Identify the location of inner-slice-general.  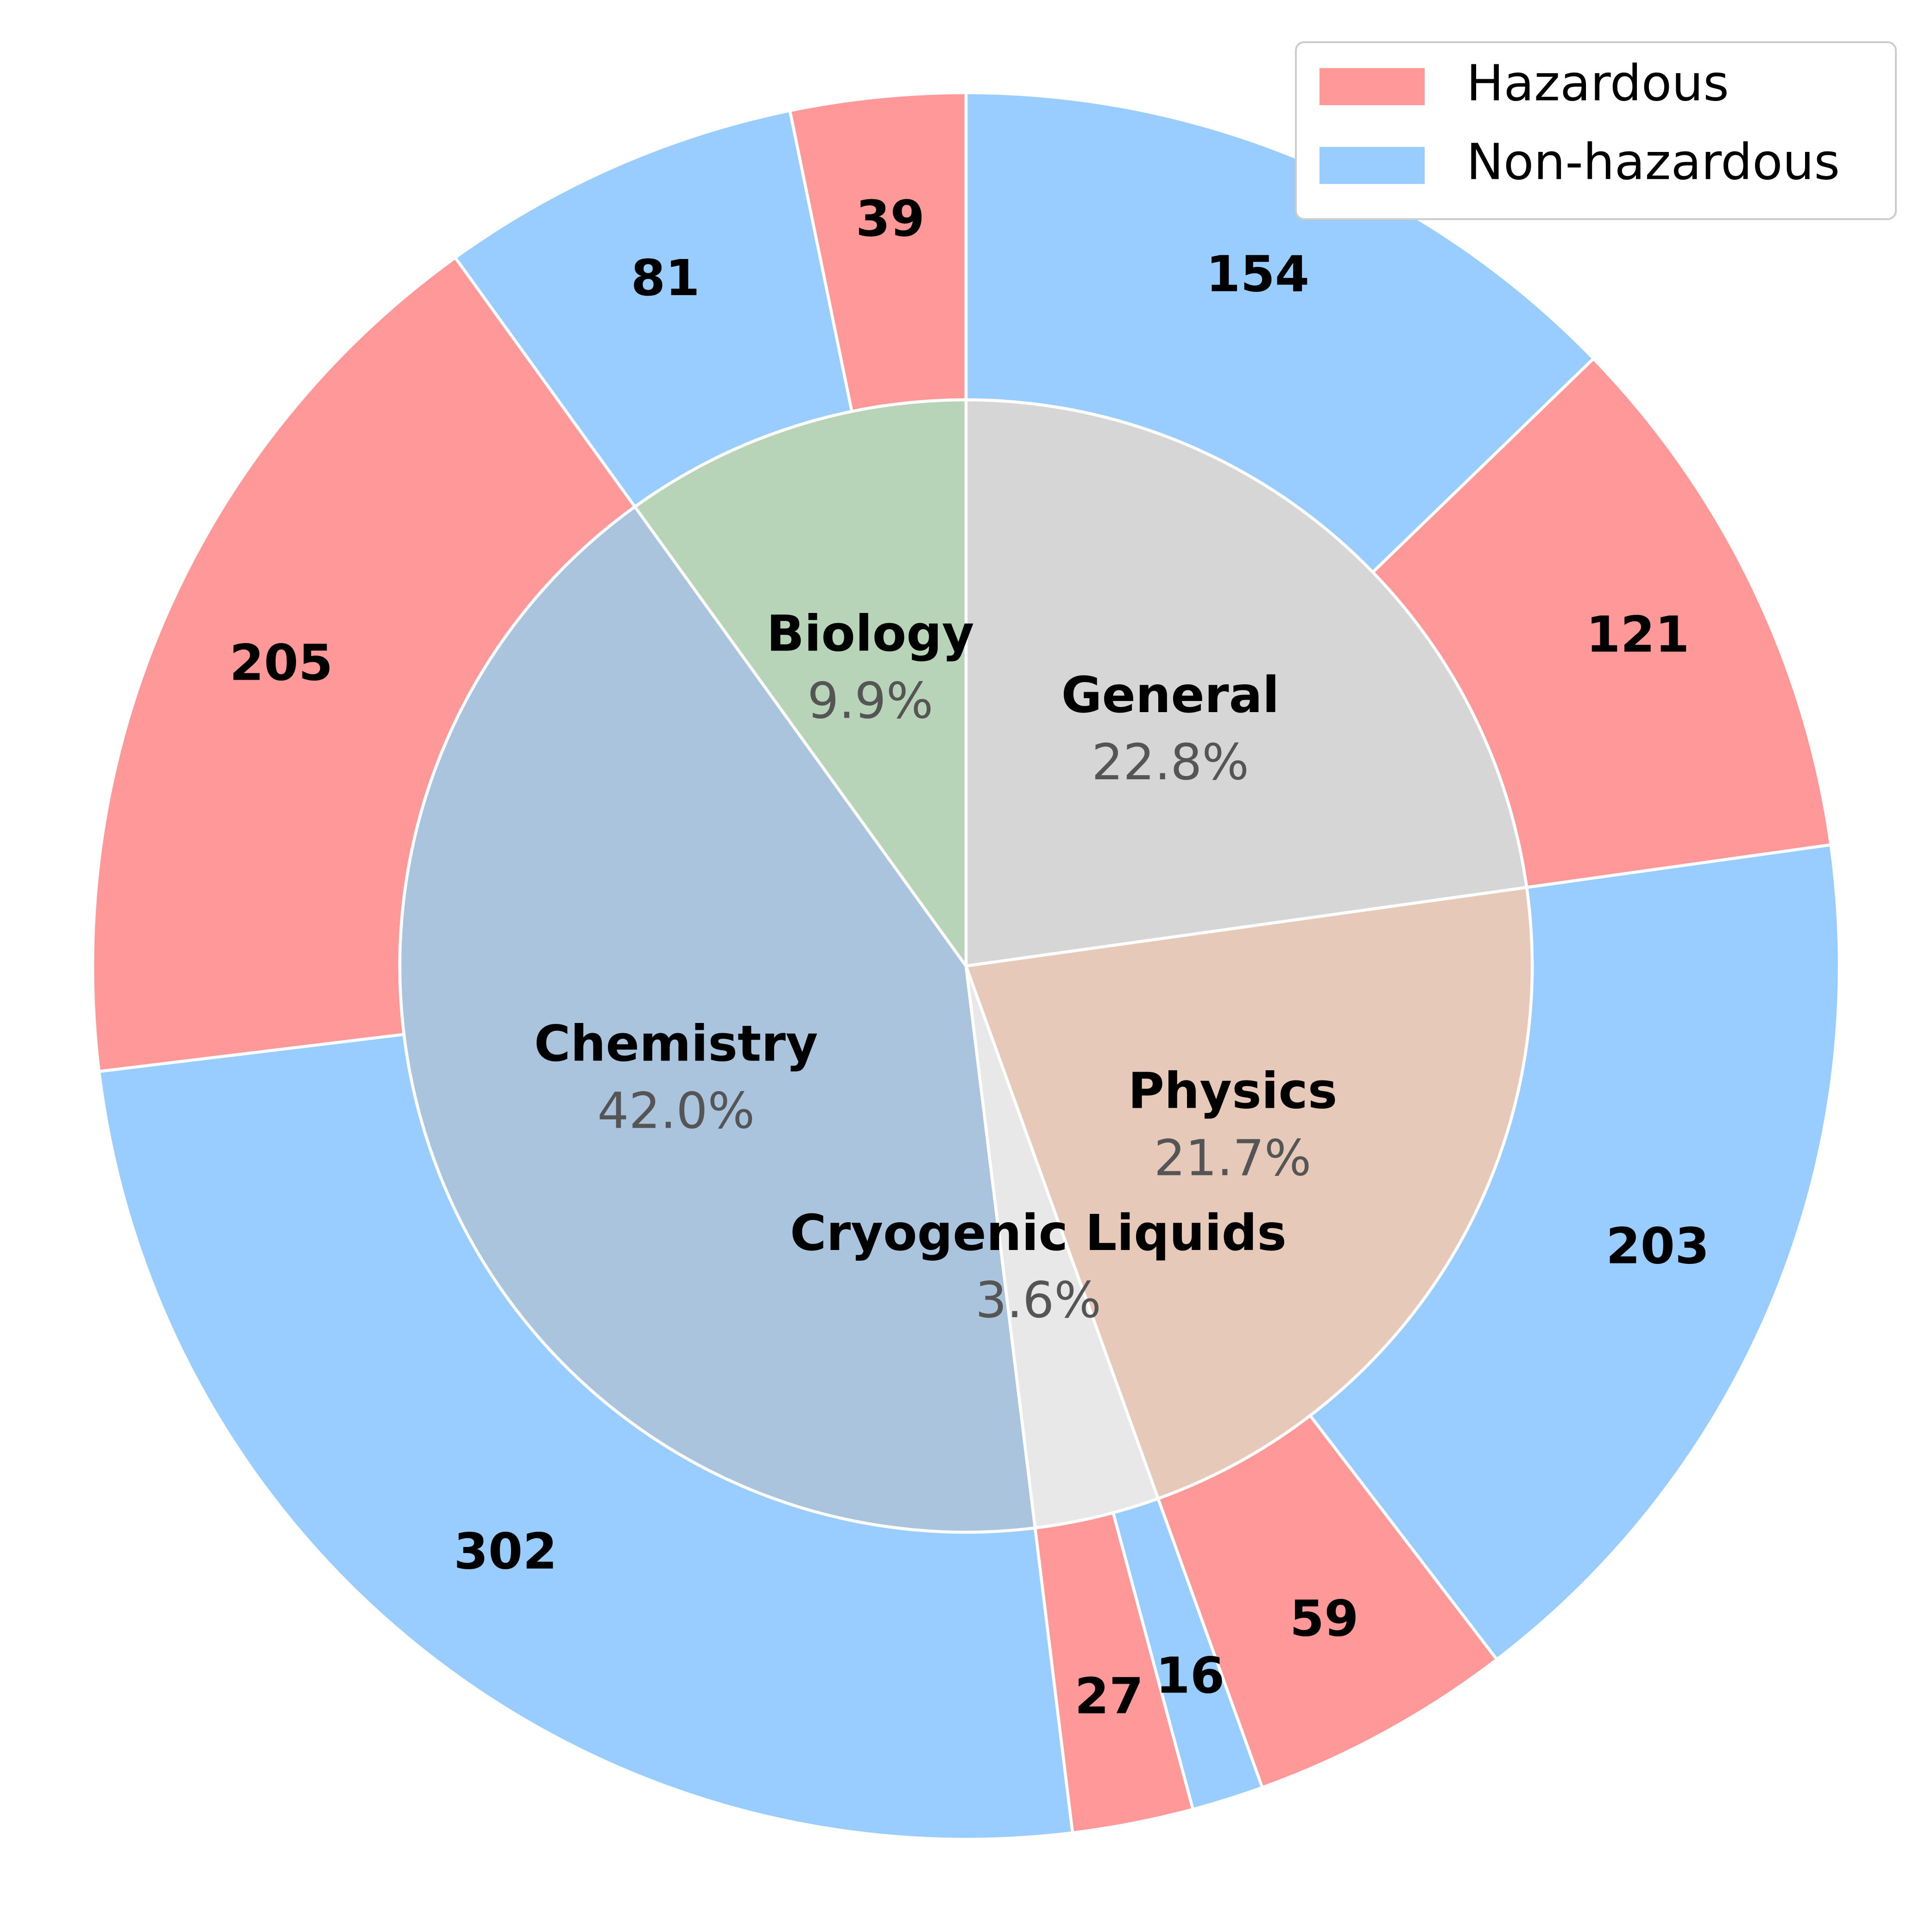
(1246, 683).